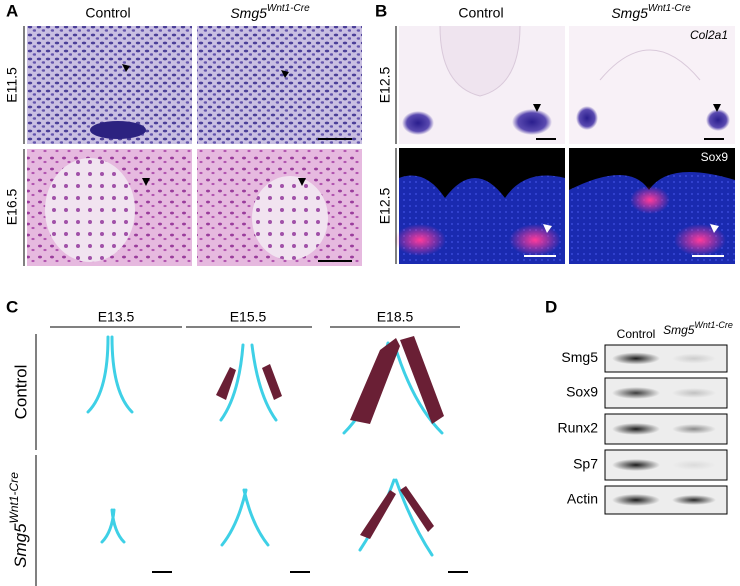  Describe the element at coordinates (279, 85) in the screenshot. I see `micrograph` at that location.